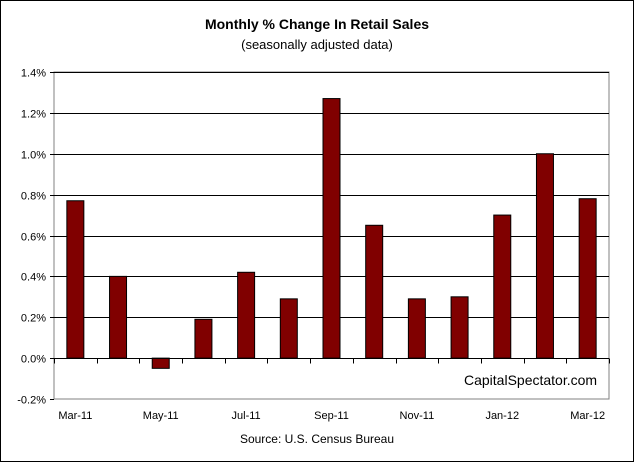 This screenshot has width=634, height=462. What do you see at coordinates (332, 361) in the screenshot?
I see `axes` at bounding box center [332, 361].